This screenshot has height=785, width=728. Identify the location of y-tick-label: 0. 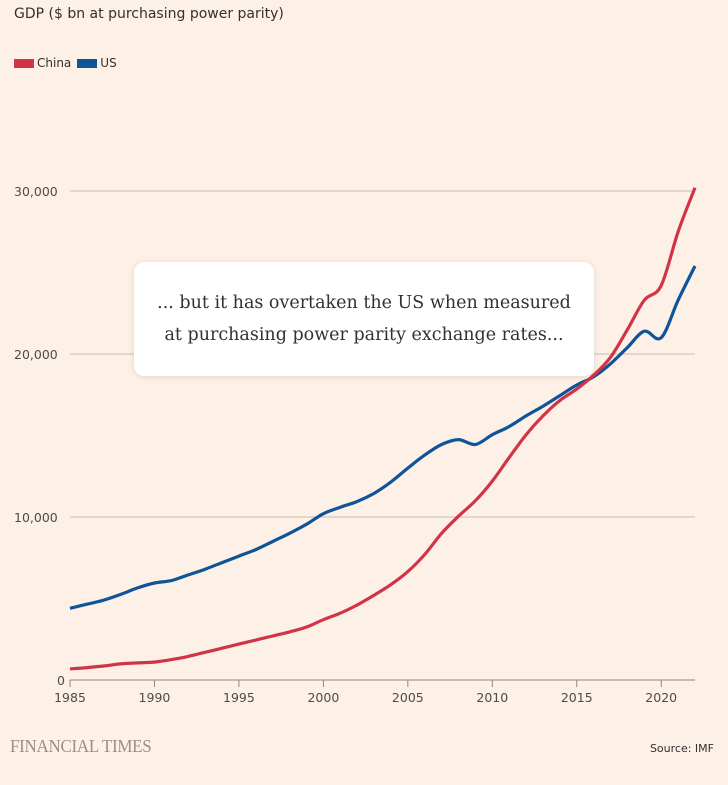
(61, 680).